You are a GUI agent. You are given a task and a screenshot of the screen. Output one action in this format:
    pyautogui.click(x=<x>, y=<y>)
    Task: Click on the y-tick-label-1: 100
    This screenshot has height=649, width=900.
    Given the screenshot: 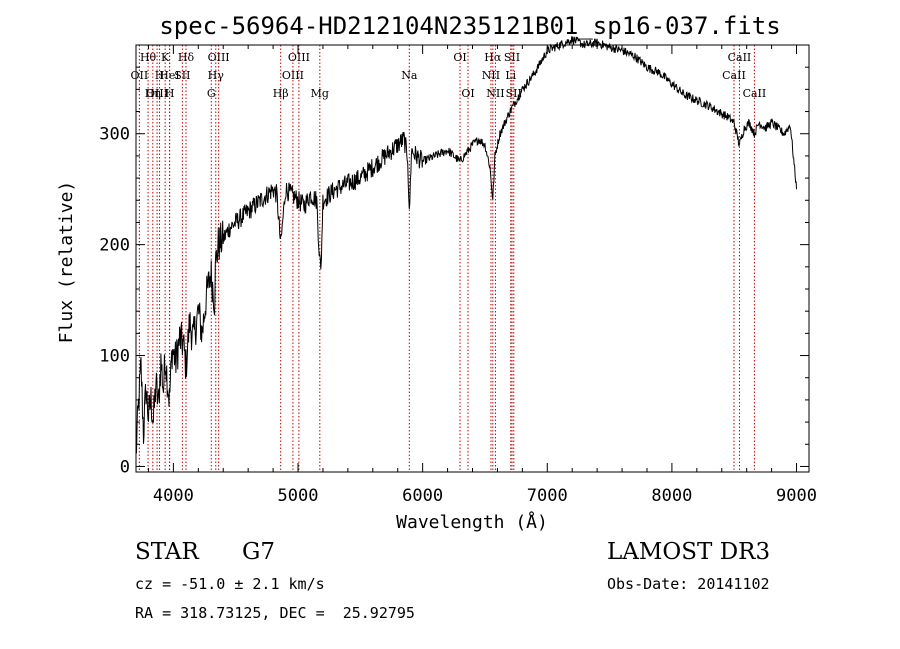 What is the action you would take?
    pyautogui.click(x=114, y=357)
    